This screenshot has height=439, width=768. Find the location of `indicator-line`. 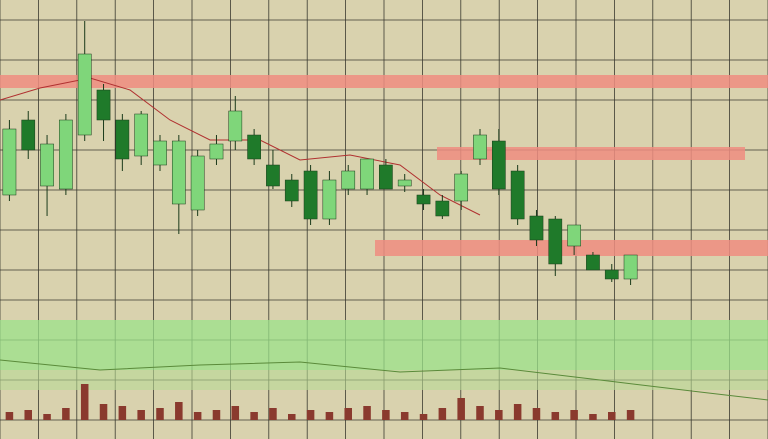

indicator-line is located at coordinates (384, 380).